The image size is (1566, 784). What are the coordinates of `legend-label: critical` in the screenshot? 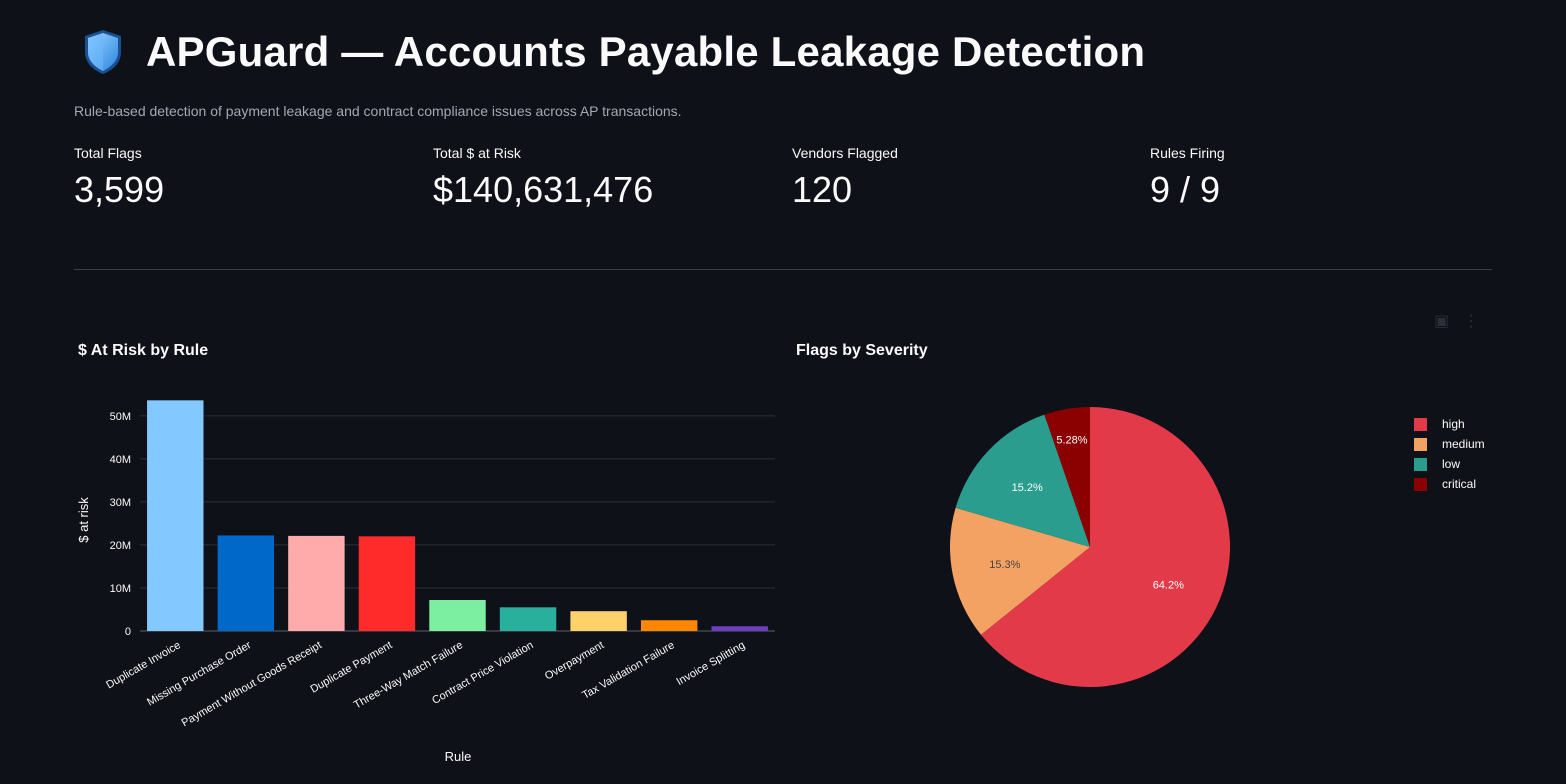 It's located at (1459, 484).